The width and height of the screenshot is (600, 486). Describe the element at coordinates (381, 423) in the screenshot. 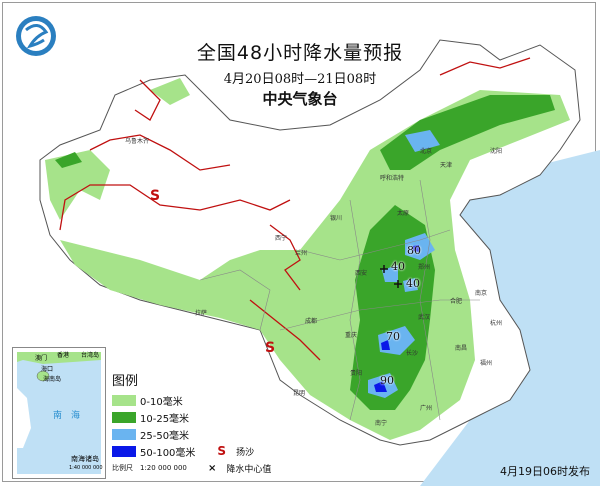

I see `city-label: 南宁` at that location.